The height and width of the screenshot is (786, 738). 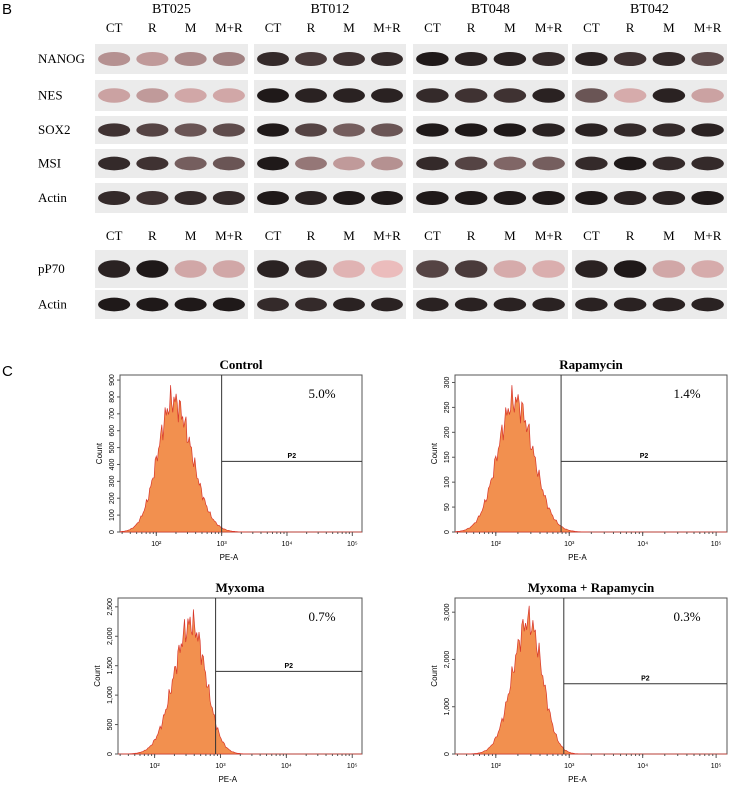 I want to click on marker-label: MSI, so click(x=49, y=162).